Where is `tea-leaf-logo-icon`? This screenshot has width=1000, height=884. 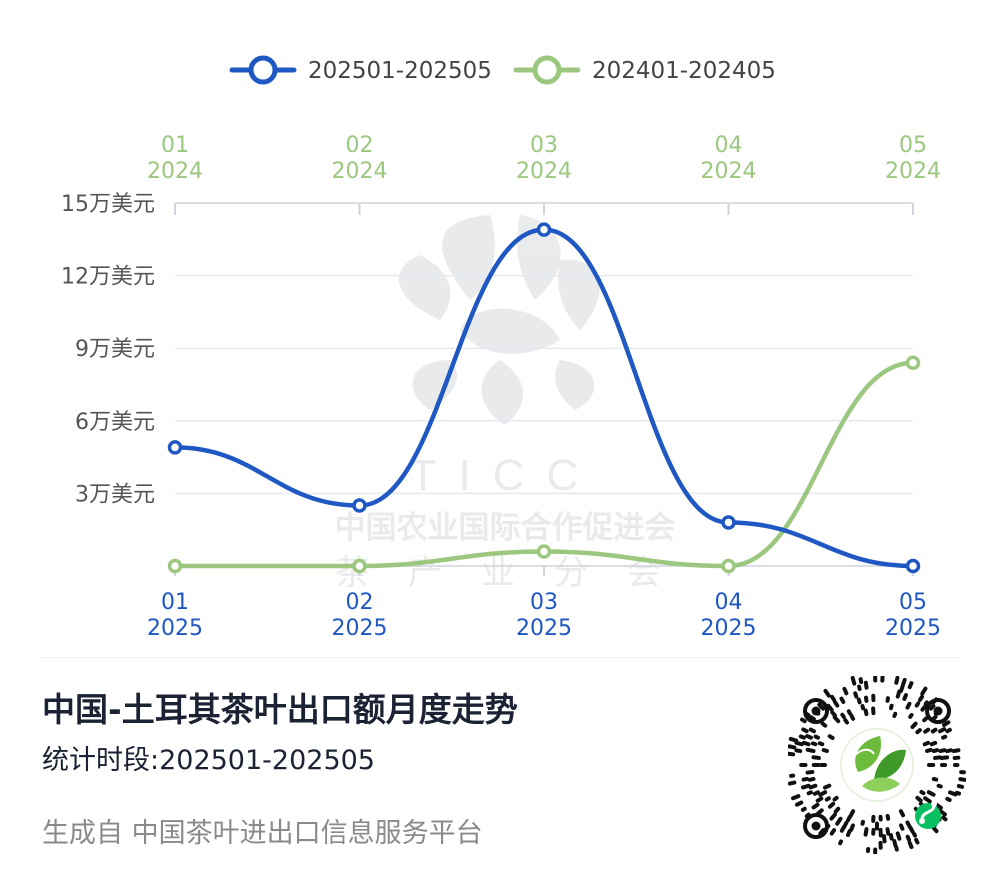
tea-leaf-logo-icon is located at coordinates (877, 765).